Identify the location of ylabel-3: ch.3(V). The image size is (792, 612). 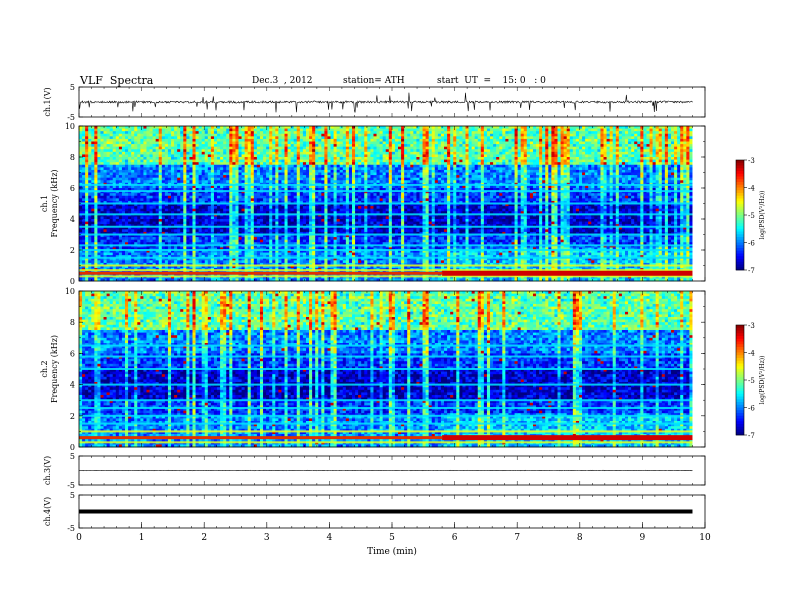
(47, 470).